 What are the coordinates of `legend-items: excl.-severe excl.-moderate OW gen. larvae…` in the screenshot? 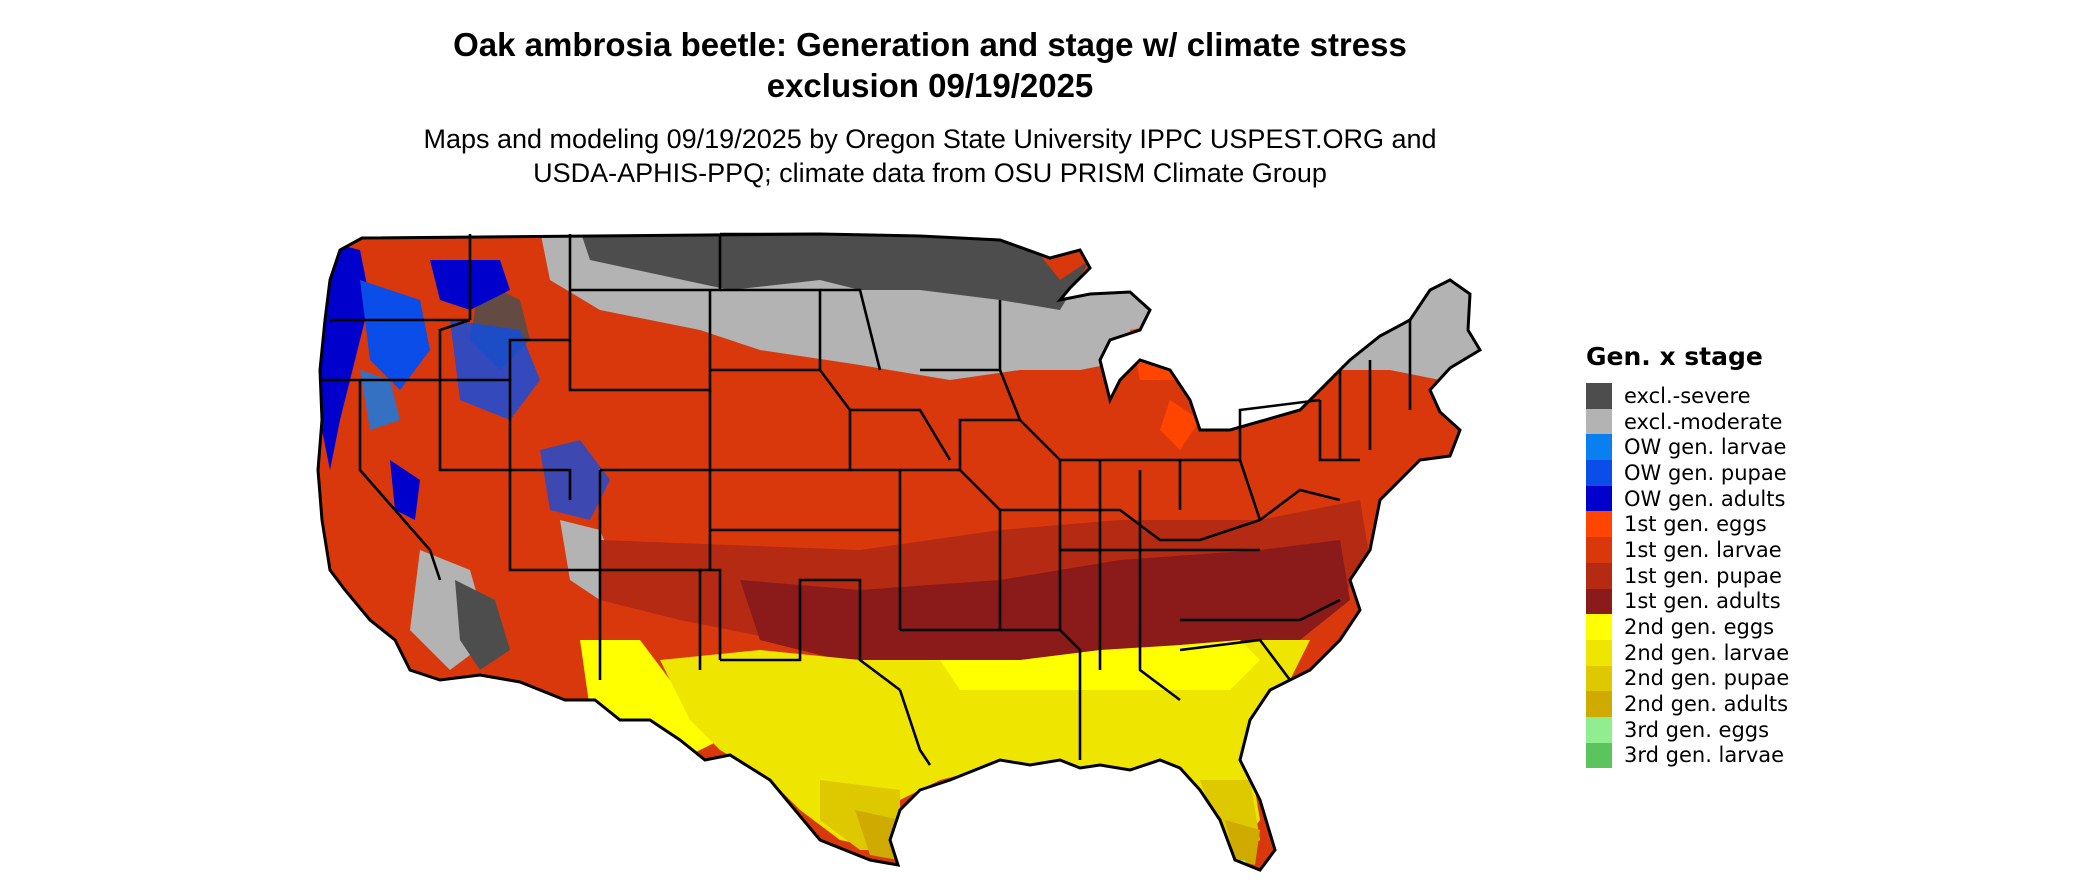 It's located at (1688, 576).